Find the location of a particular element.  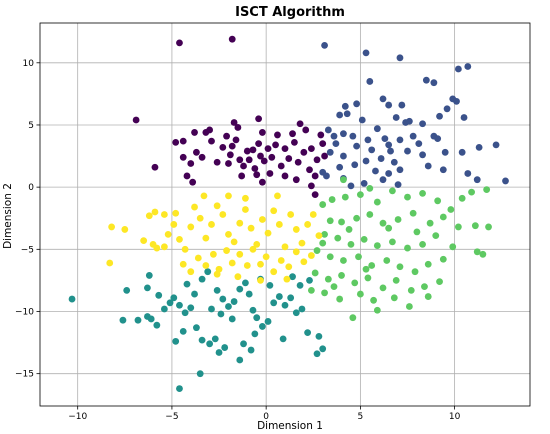

y-tick-label: −10 is located at coordinates (24, 312).